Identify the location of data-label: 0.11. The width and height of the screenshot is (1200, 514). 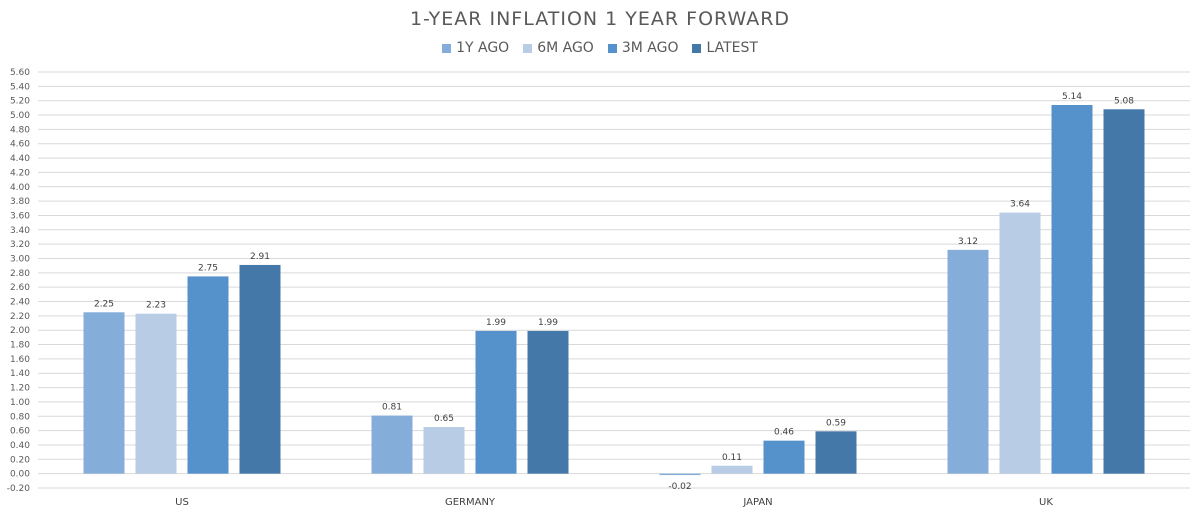
(732, 458).